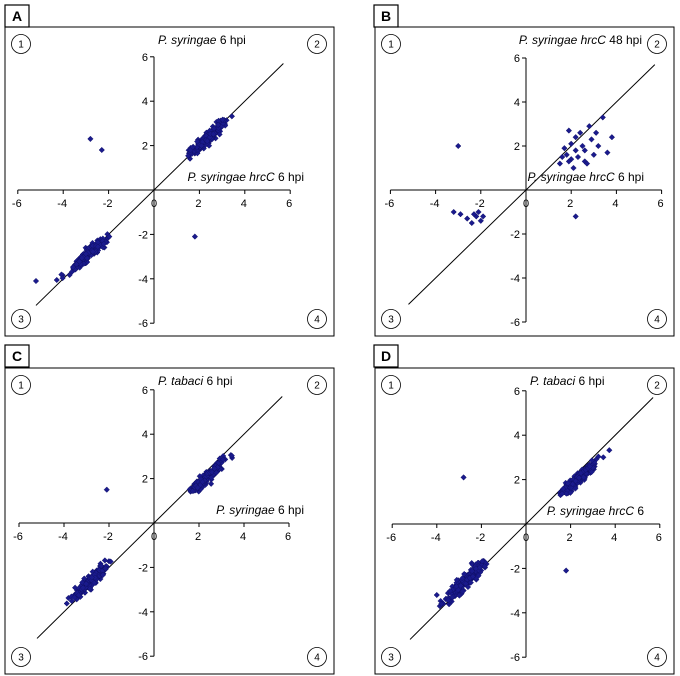 This screenshot has height=676, width=680. Describe the element at coordinates (624, 40) in the screenshot. I see `y-axis-label-suffix: 48 hpi` at that location.